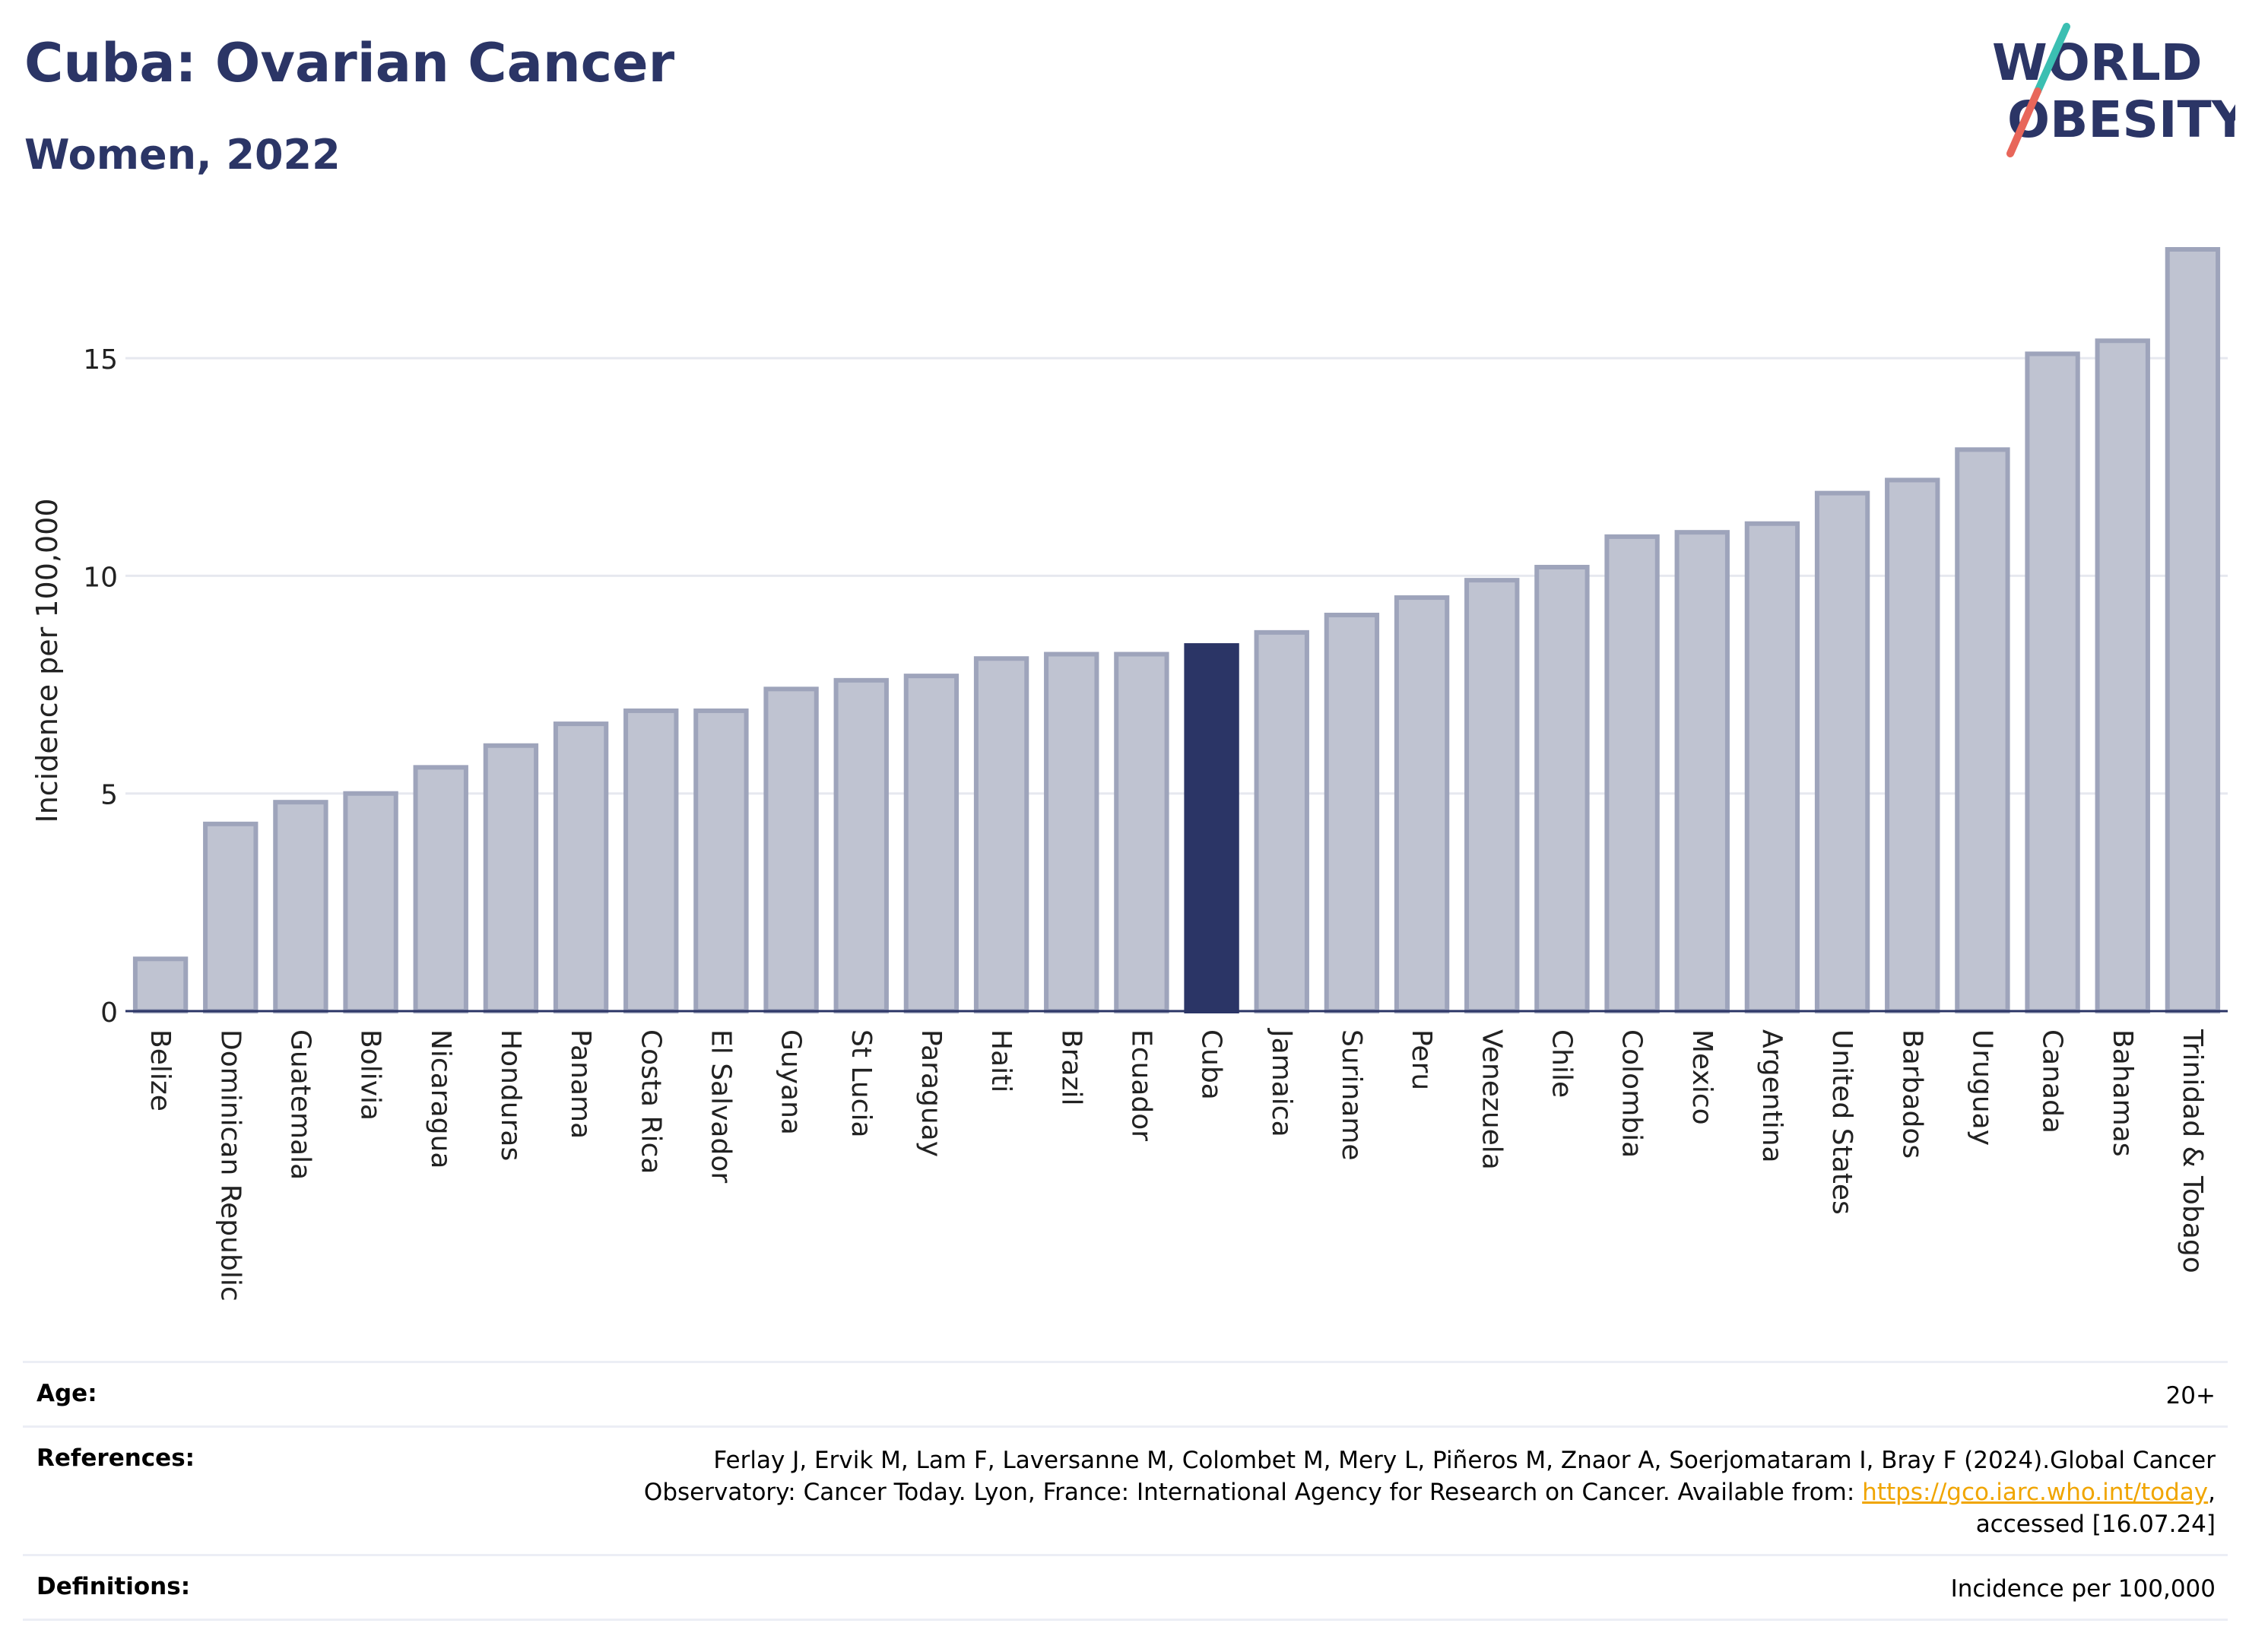 This screenshot has height=1652, width=2249. Describe the element at coordinates (1140, 1085) in the screenshot. I see `x-tick-label: Ecuador` at that location.